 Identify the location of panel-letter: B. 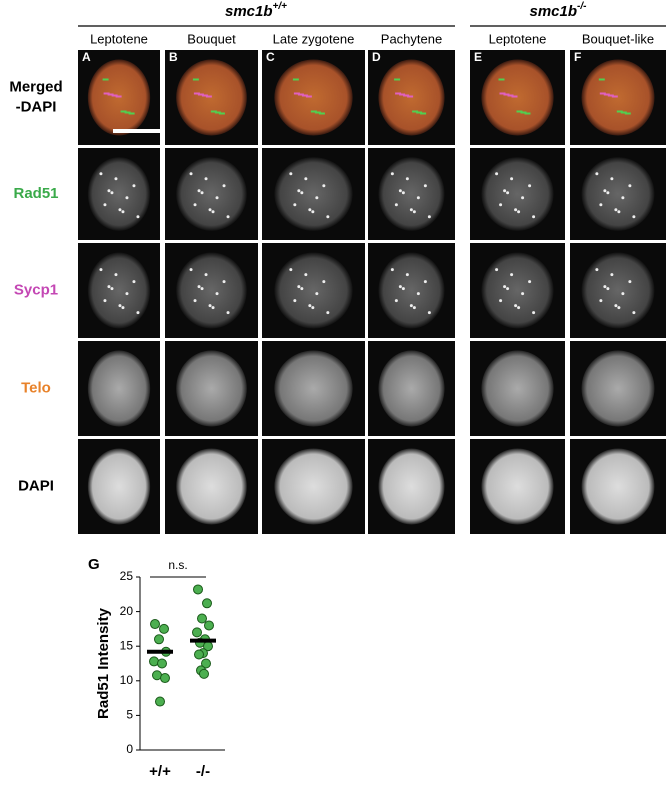
(173, 57).